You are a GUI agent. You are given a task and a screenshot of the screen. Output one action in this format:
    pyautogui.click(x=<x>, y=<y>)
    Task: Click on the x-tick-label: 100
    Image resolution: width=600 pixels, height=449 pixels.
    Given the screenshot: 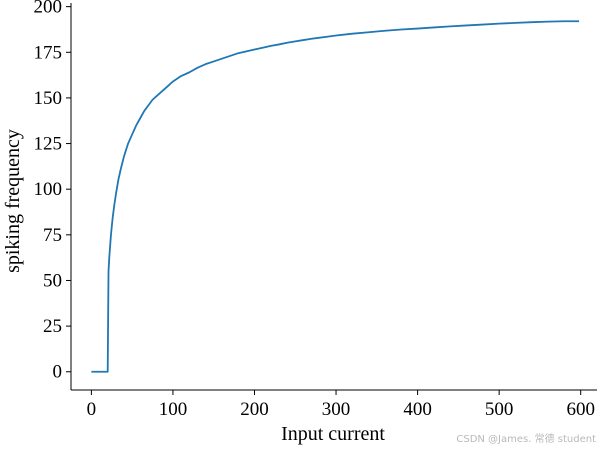 What is the action you would take?
    pyautogui.click(x=173, y=409)
    